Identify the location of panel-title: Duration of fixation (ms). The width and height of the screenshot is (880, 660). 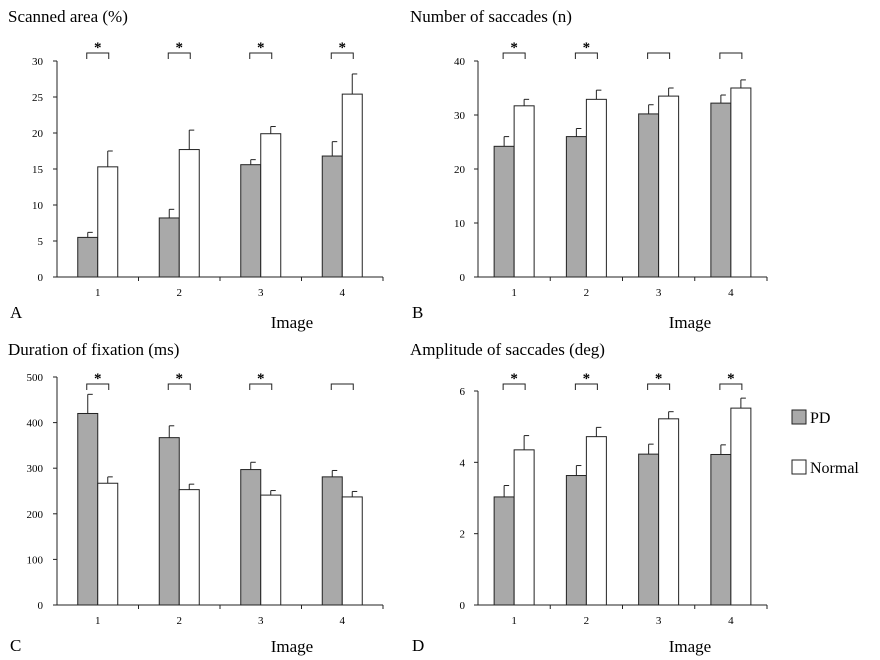
(93, 349).